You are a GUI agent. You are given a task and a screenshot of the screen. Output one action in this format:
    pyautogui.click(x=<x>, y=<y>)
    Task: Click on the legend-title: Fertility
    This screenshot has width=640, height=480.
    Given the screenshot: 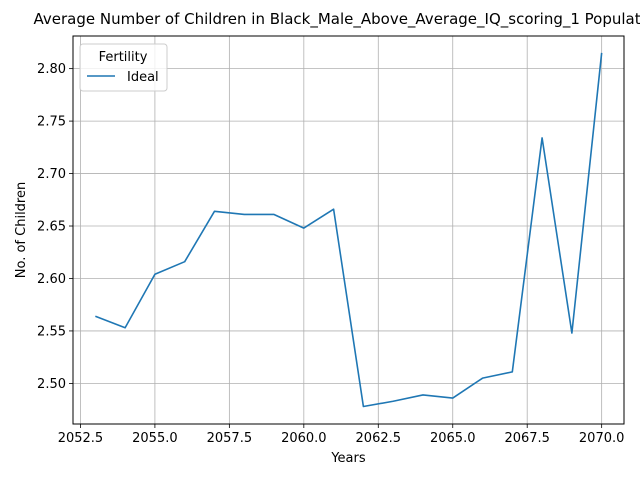 What is the action you would take?
    pyautogui.click(x=123, y=57)
    